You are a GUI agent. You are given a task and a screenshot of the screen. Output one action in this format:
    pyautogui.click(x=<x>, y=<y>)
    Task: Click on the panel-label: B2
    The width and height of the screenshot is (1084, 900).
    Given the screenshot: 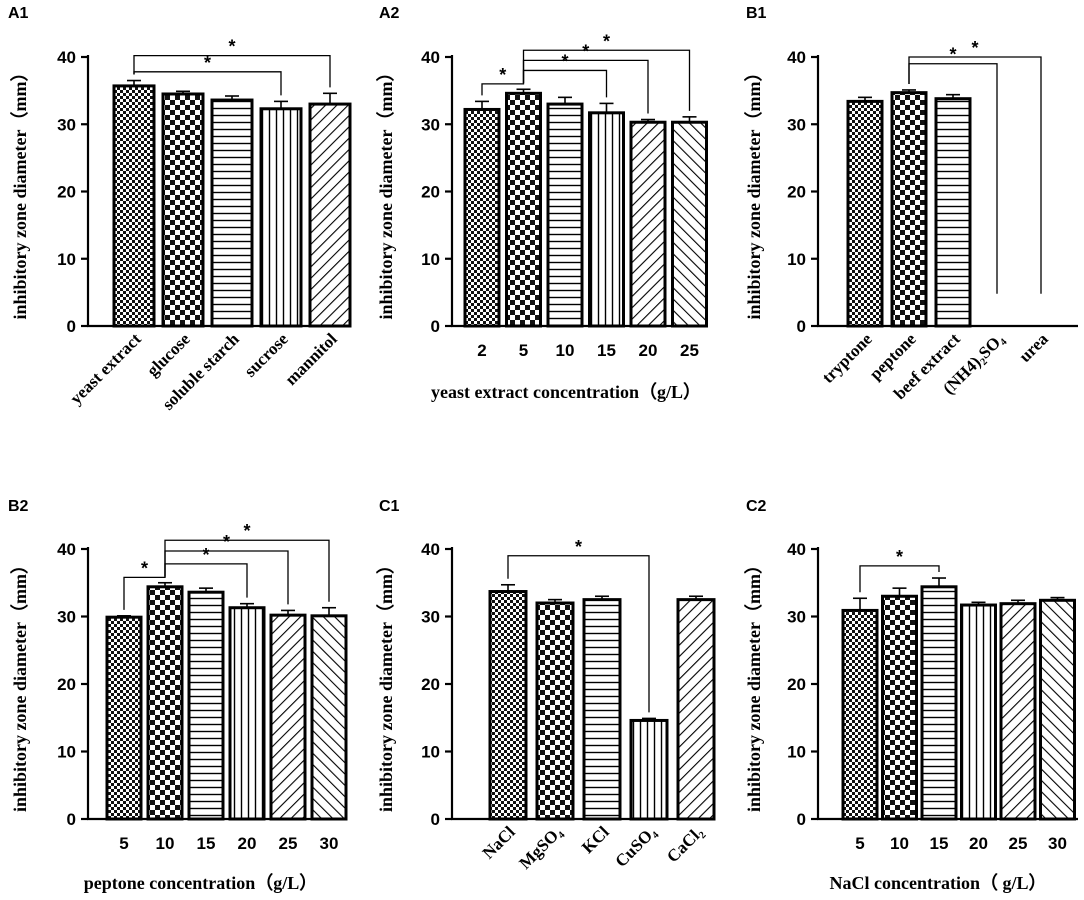 What is the action you would take?
    pyautogui.click(x=18, y=506)
    